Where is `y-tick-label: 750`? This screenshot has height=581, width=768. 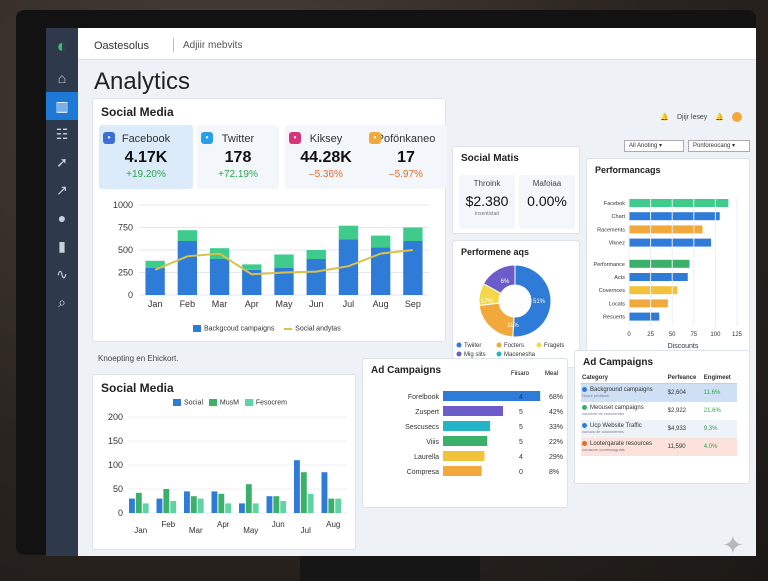 y-tick-label: 750 is located at coordinates (125, 228).